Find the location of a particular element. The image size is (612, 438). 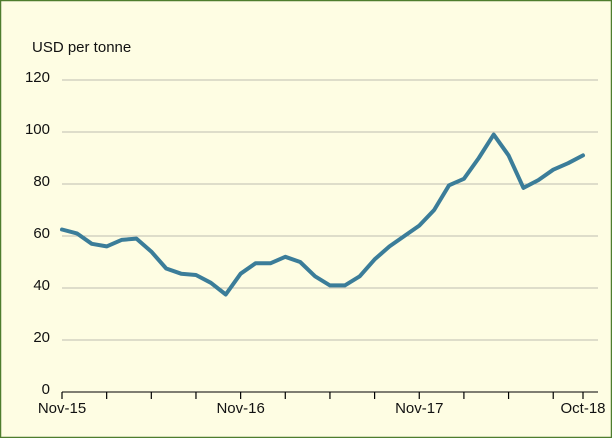

x-tick-label: Oct-18 is located at coordinates (582, 408).